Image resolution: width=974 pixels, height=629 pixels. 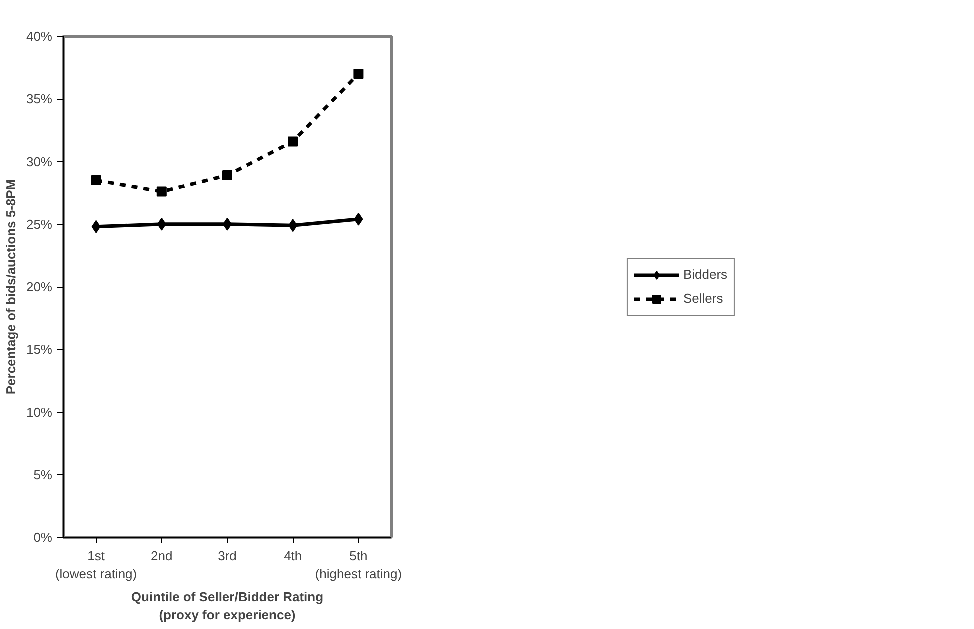 I want to click on y-tick-label: 5%, so click(x=43, y=474).